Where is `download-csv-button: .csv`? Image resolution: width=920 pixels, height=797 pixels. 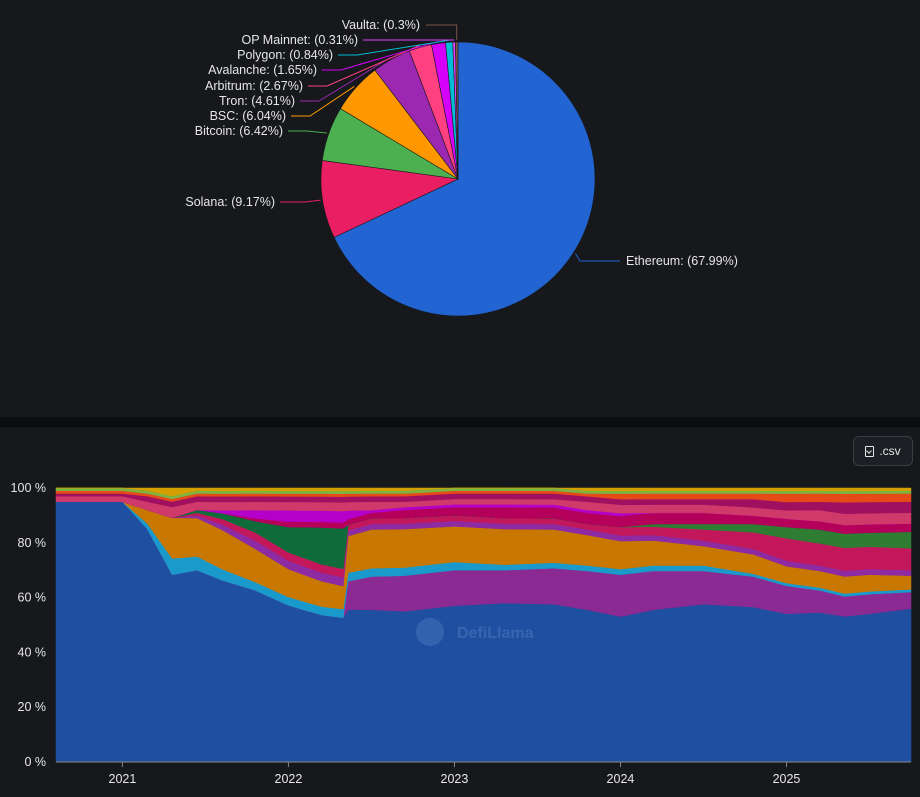 download-csv-button: .csv is located at coordinates (883, 451).